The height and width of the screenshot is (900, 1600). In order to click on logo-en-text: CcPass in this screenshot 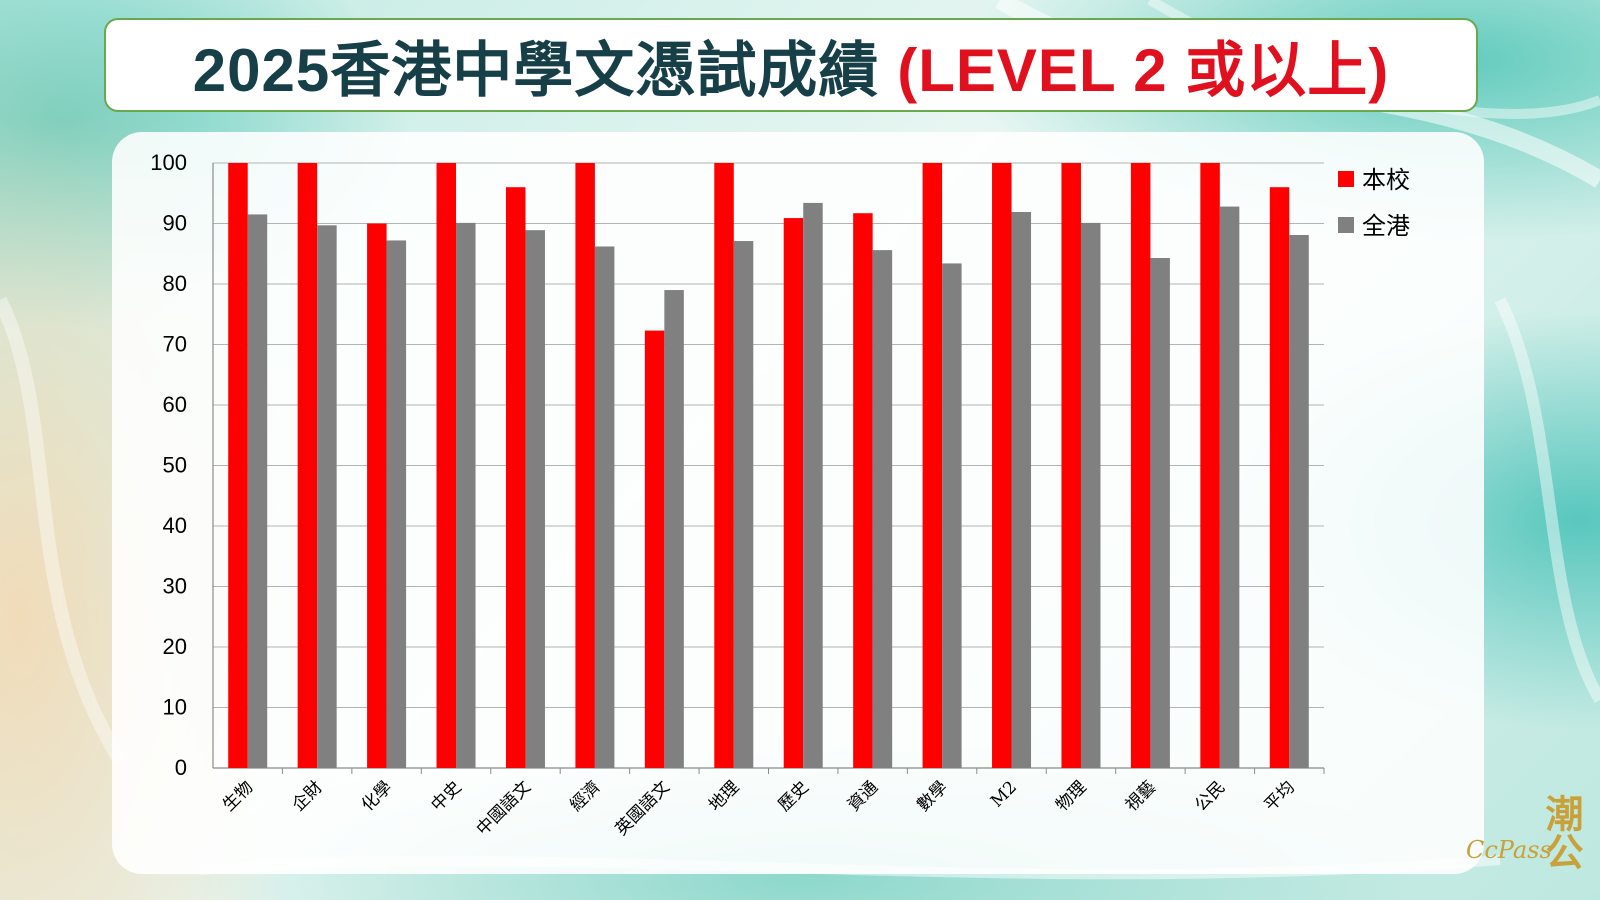, I will do `click(1509, 850)`.